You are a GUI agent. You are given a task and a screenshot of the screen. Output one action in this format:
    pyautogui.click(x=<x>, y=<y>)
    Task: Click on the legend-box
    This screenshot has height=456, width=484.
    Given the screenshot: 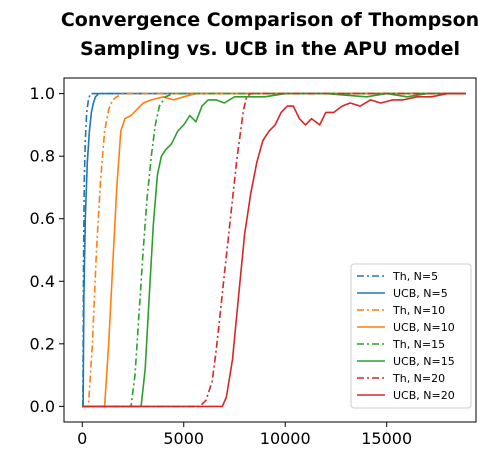 What is the action you would take?
    pyautogui.click(x=411, y=336)
    